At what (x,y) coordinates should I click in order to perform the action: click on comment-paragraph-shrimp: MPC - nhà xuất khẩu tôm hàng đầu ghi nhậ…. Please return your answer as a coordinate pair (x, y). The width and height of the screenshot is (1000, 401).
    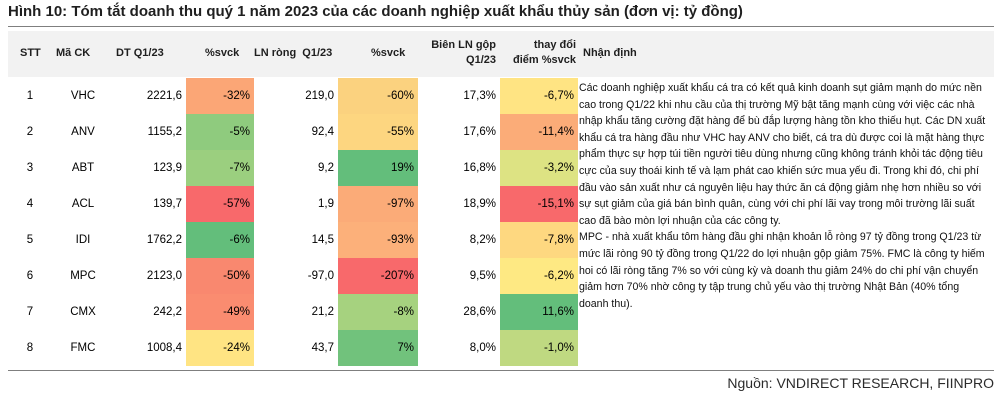
    Looking at the image, I should click on (782, 270).